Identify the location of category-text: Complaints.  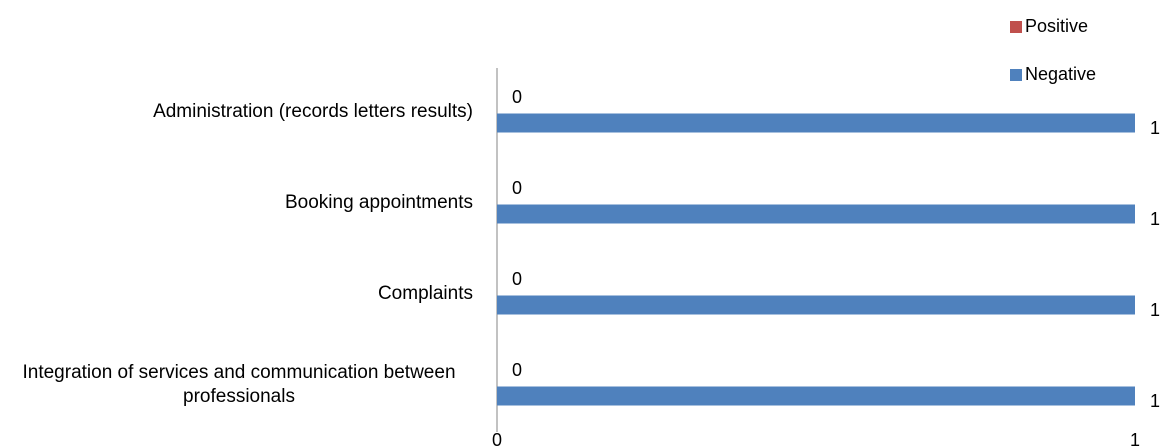
(425, 293).